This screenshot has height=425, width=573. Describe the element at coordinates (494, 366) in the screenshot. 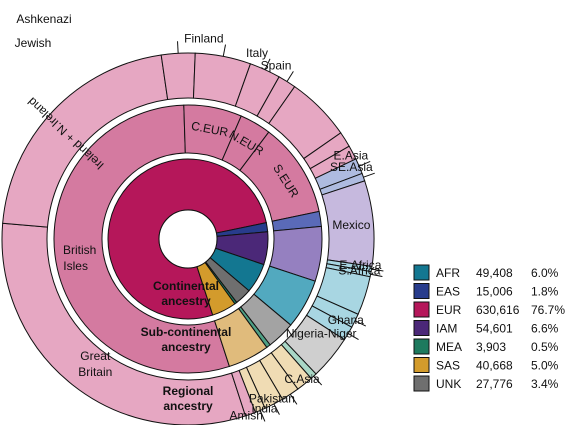

I see `legend-count-sas: 40,668` at that location.